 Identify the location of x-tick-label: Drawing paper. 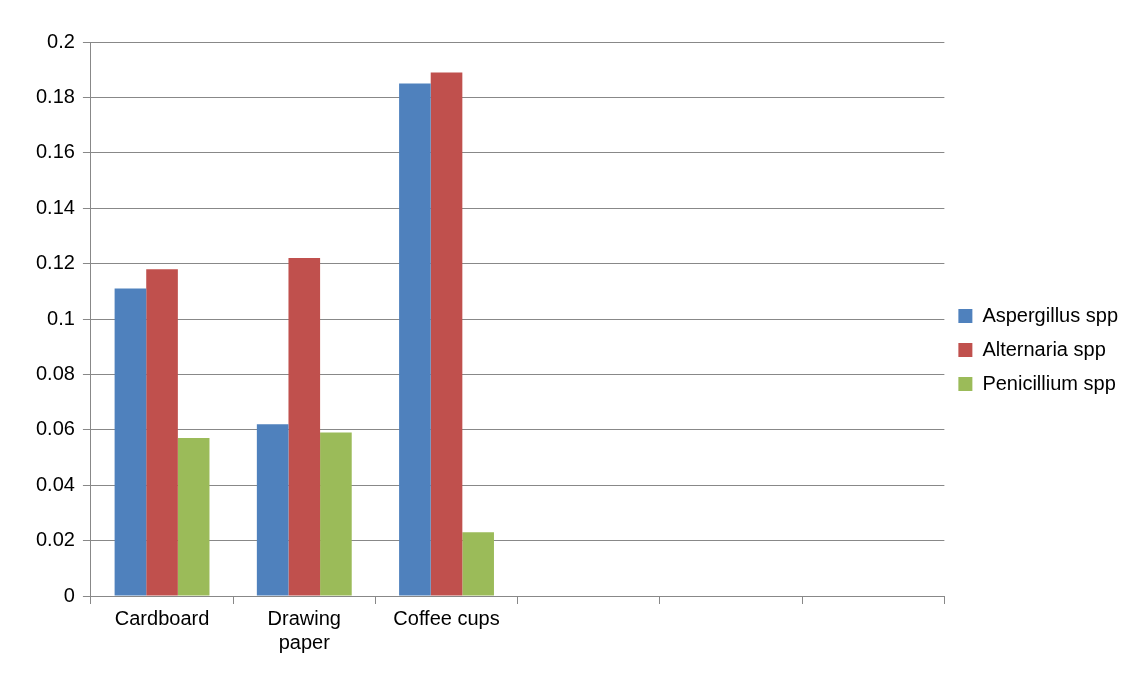
(304, 629).